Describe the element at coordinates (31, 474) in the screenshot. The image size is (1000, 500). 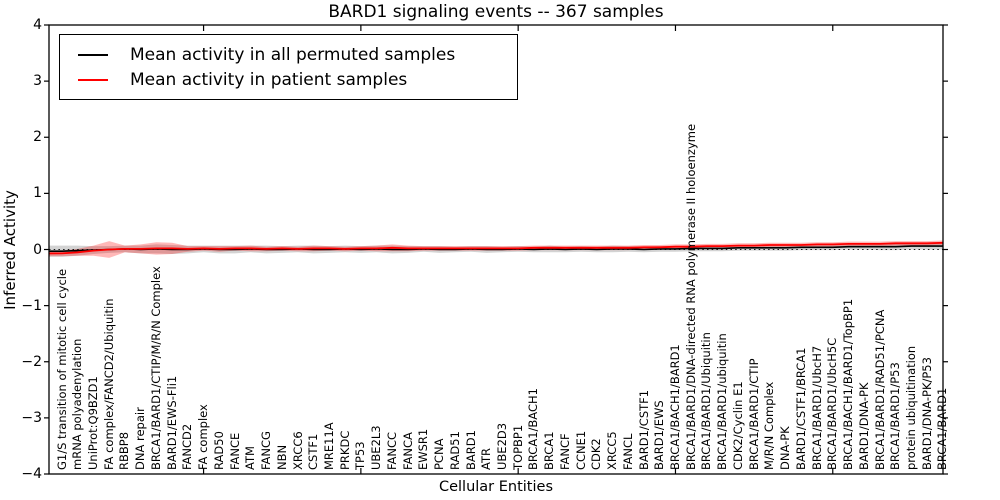
I see `y-tick-label--4: −4` at that location.